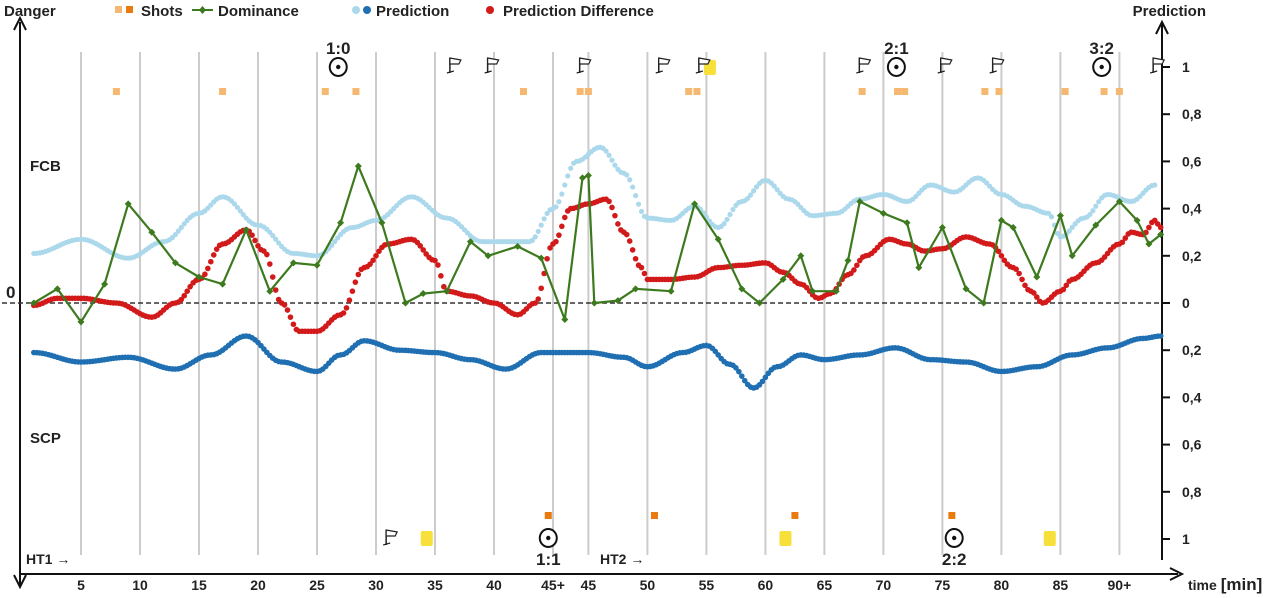 Image resolution: width=1280 pixels, height=598 pixels. What do you see at coordinates (548, 548) in the screenshot?
I see `goal-marker: 1:1` at bounding box center [548, 548].